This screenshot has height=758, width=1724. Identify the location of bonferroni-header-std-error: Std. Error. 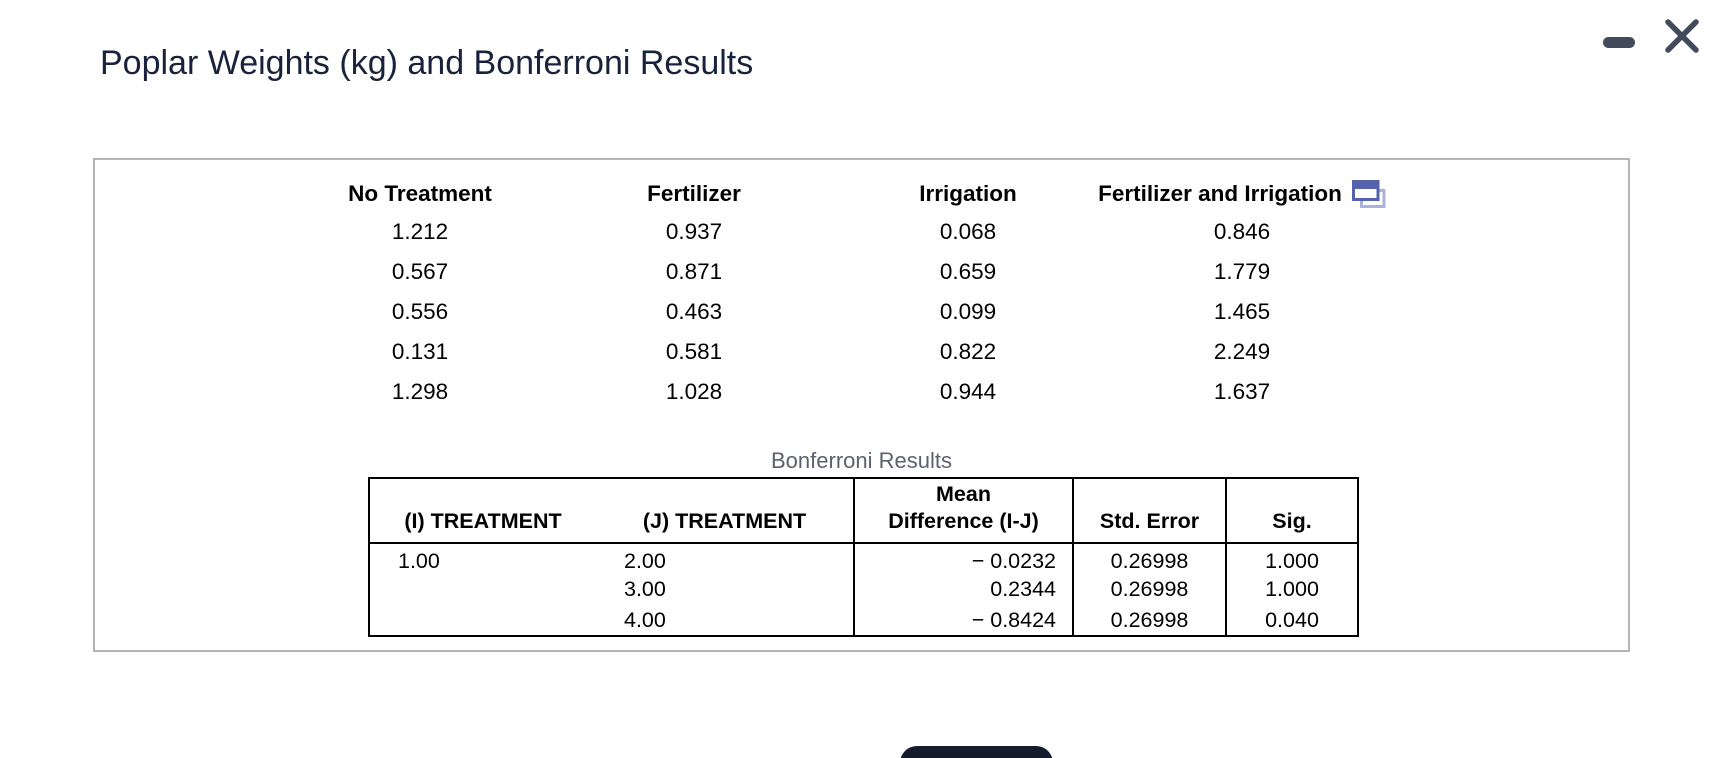
(1149, 511).